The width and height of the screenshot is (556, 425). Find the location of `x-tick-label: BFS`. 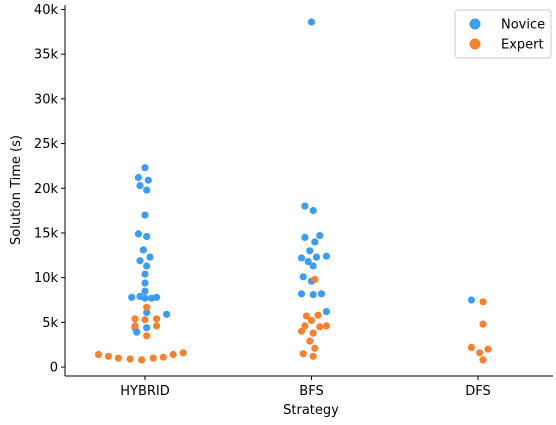

x-tick-label: BFS is located at coordinates (311, 391).